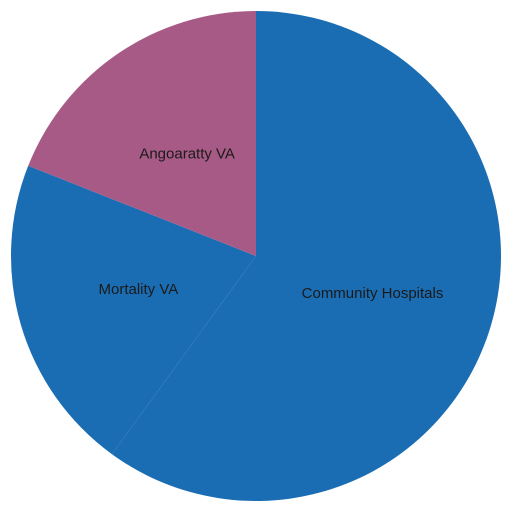  Describe the element at coordinates (373, 293) in the screenshot. I see `slice-label: Community Hospitals` at that location.